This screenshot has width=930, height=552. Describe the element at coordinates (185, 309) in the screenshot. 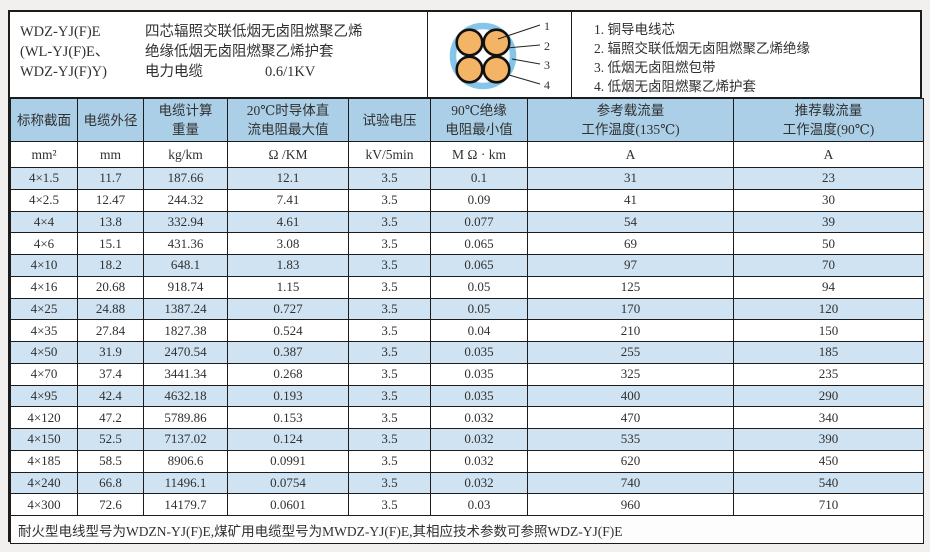

I see `table-cell: 1387.24` at that location.